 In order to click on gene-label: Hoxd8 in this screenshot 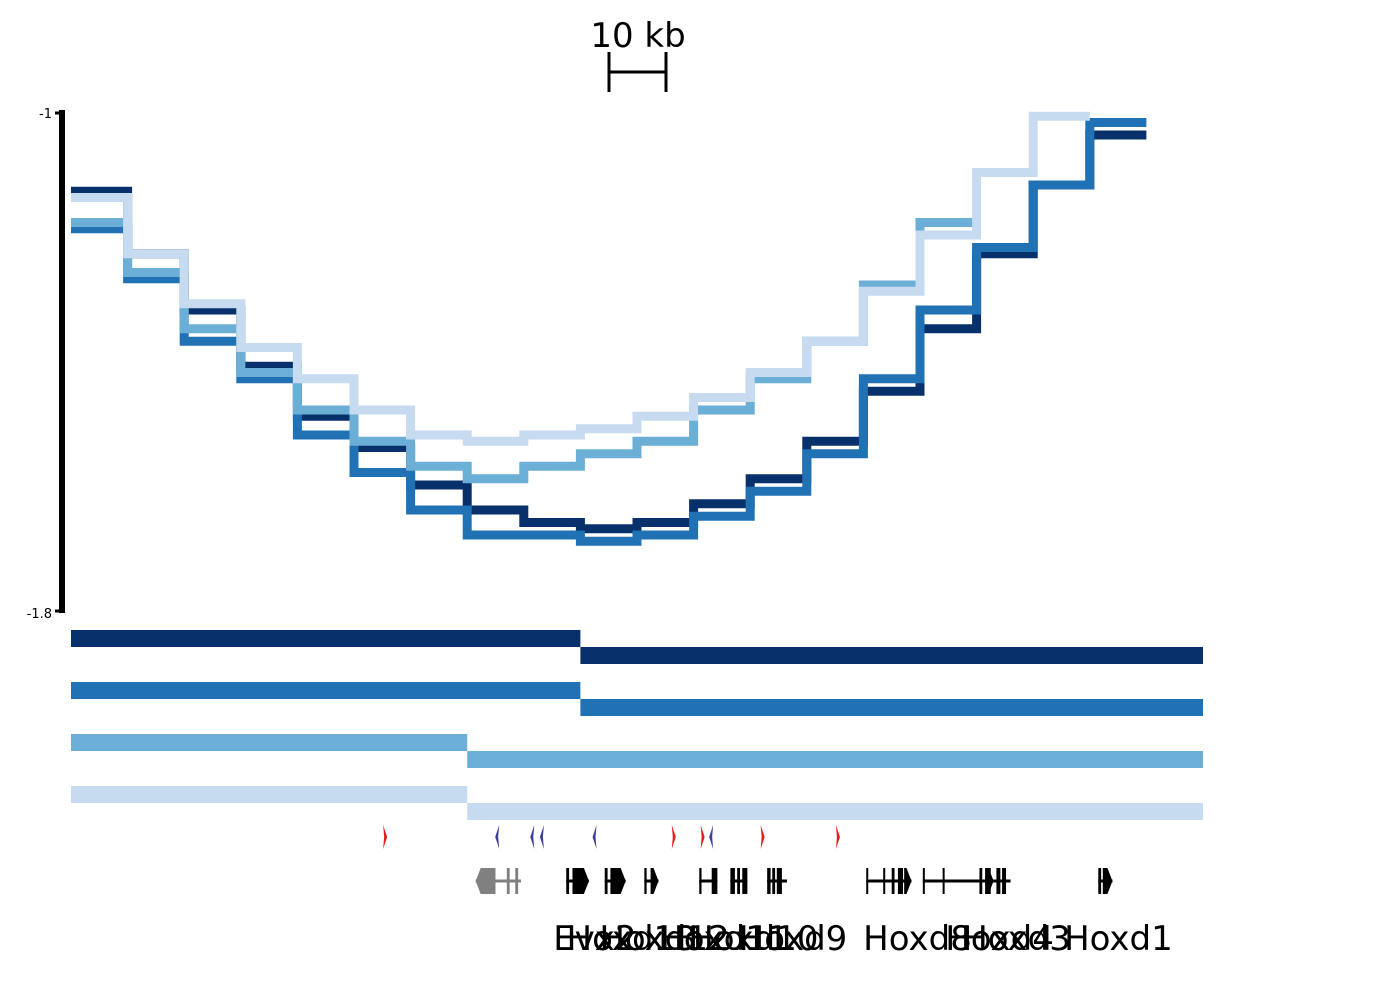, I will do `click(917, 939)`.